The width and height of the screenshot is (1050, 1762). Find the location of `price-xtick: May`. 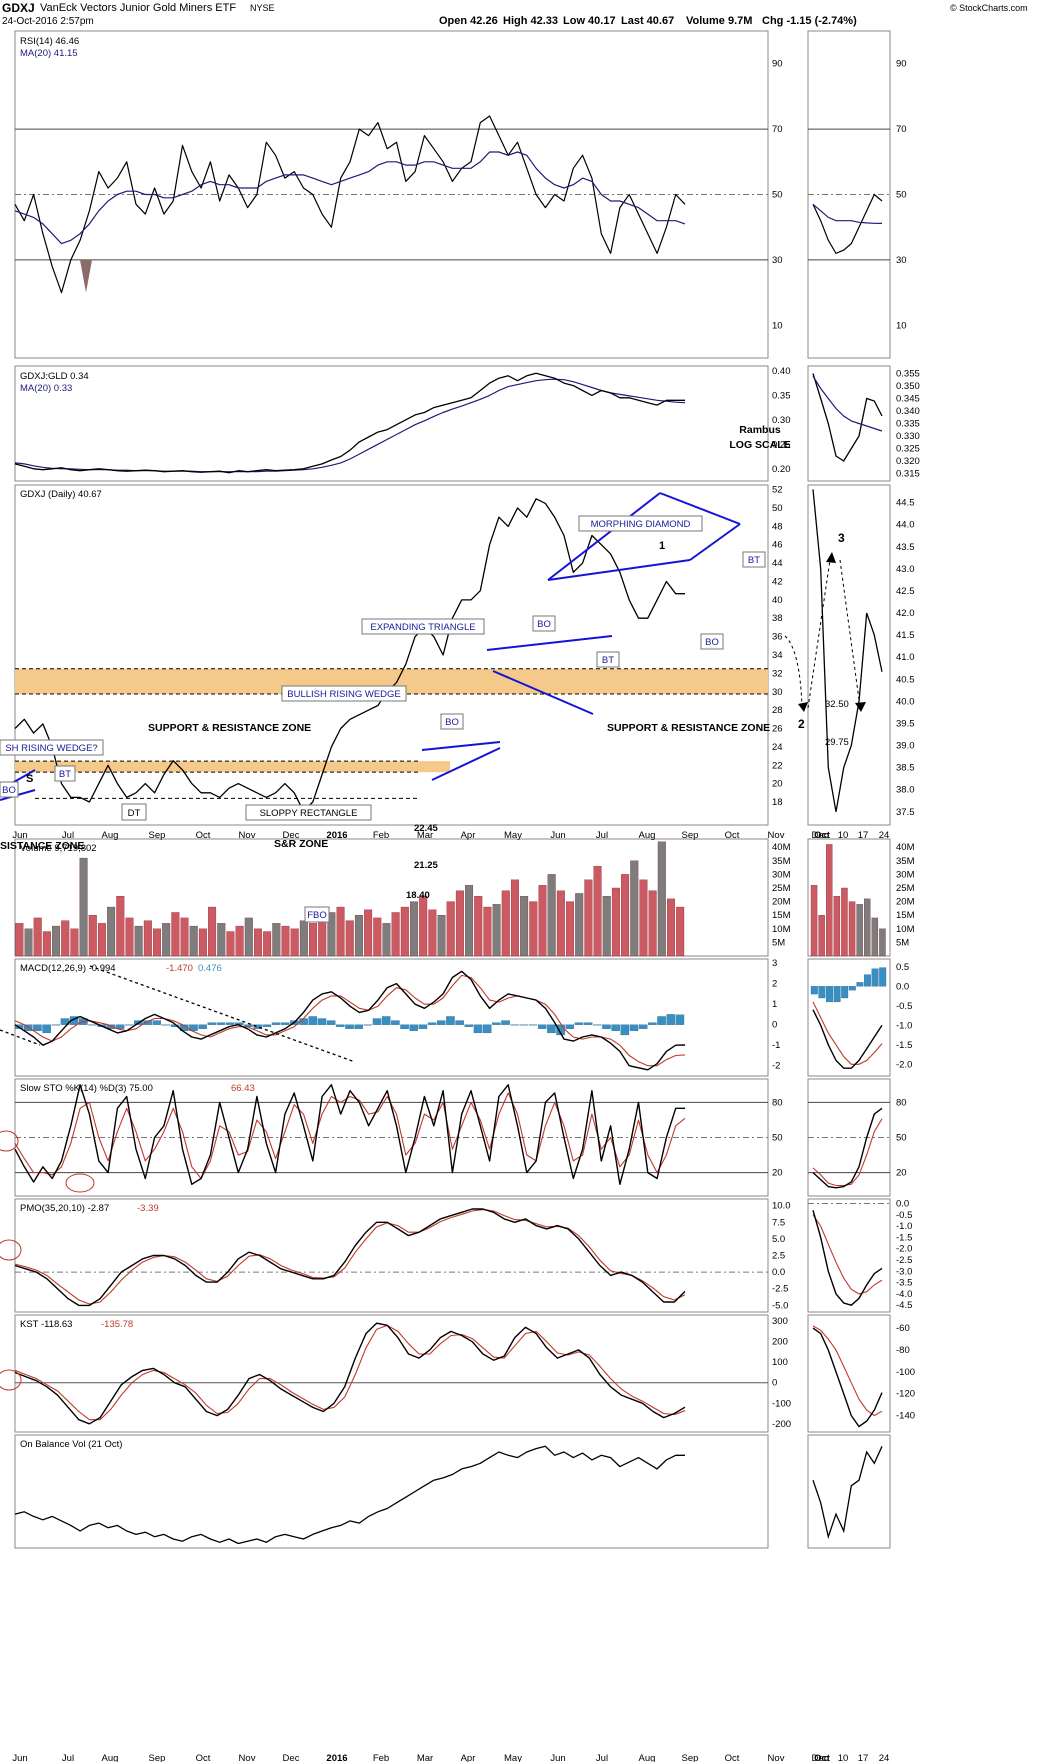

price-xtick: May is located at coordinates (513, 835).